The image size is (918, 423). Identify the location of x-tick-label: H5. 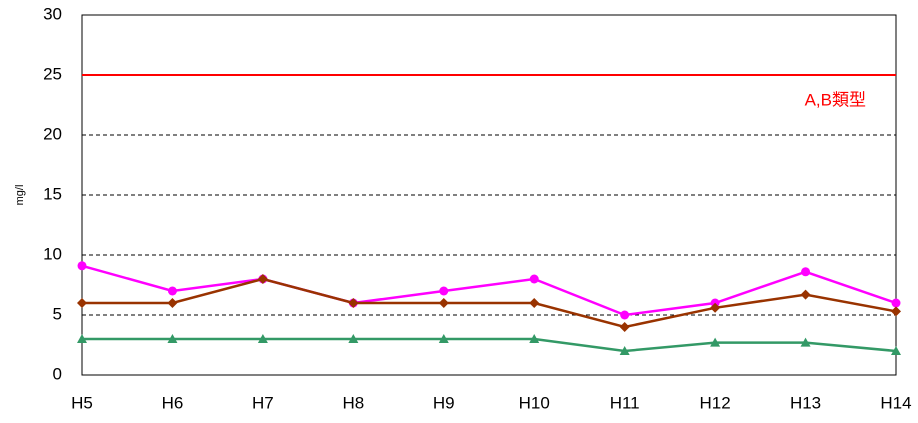
(82, 402).